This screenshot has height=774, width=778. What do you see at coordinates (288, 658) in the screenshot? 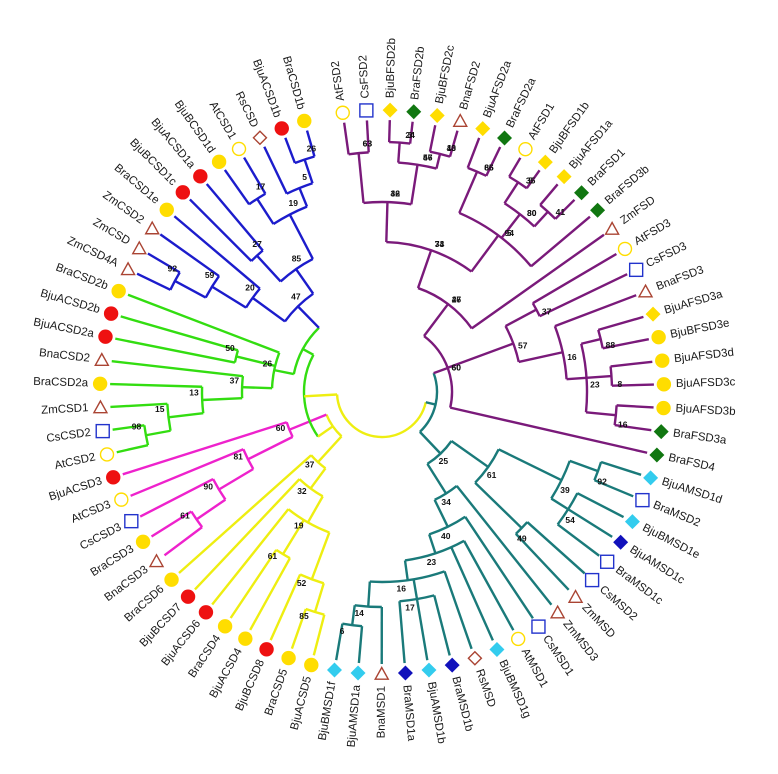
I see `bracsd5-marker` at bounding box center [288, 658].